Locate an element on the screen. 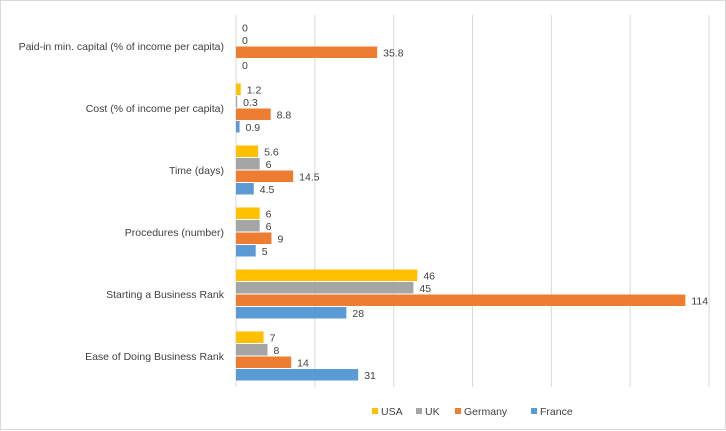  legend-swatch-germany is located at coordinates (458, 411).